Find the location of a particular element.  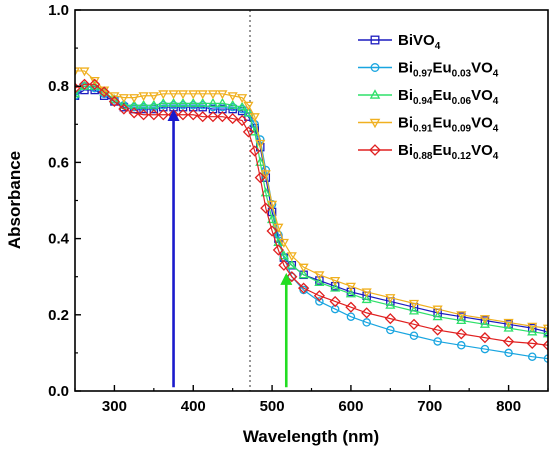

y-tick-label: 1.0 is located at coordinates (58, 10).